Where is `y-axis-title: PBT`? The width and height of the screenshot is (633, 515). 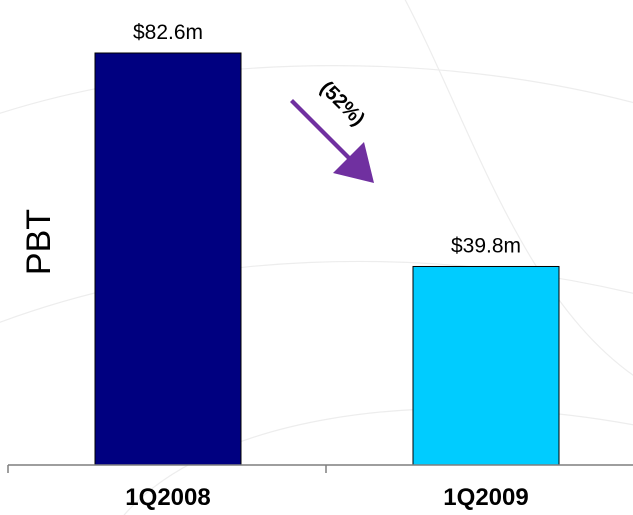 y-axis-title: PBT is located at coordinates (39, 242).